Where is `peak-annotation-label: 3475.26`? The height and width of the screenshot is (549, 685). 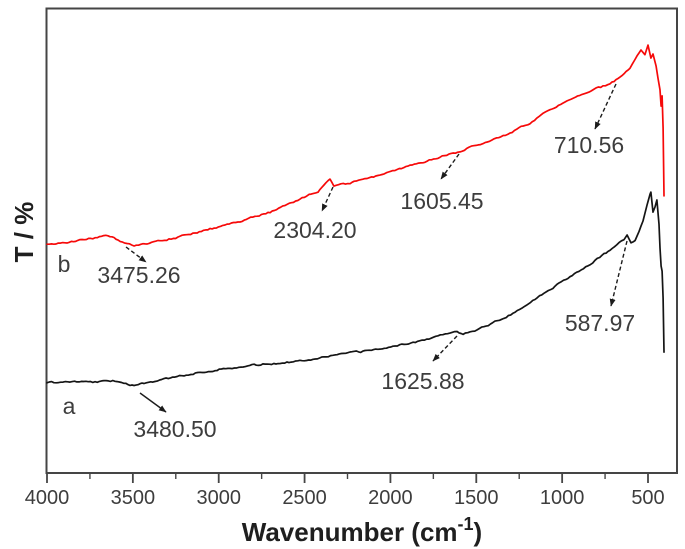 peak-annotation-label: 3475.26 is located at coordinates (138, 275).